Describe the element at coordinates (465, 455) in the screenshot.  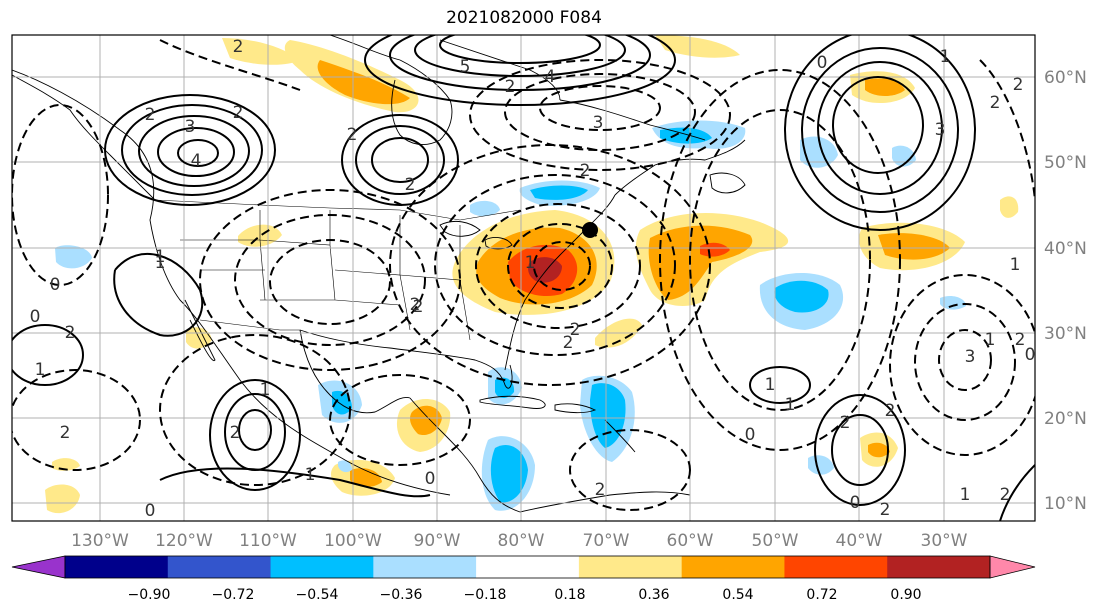
I see `central-america` at that location.